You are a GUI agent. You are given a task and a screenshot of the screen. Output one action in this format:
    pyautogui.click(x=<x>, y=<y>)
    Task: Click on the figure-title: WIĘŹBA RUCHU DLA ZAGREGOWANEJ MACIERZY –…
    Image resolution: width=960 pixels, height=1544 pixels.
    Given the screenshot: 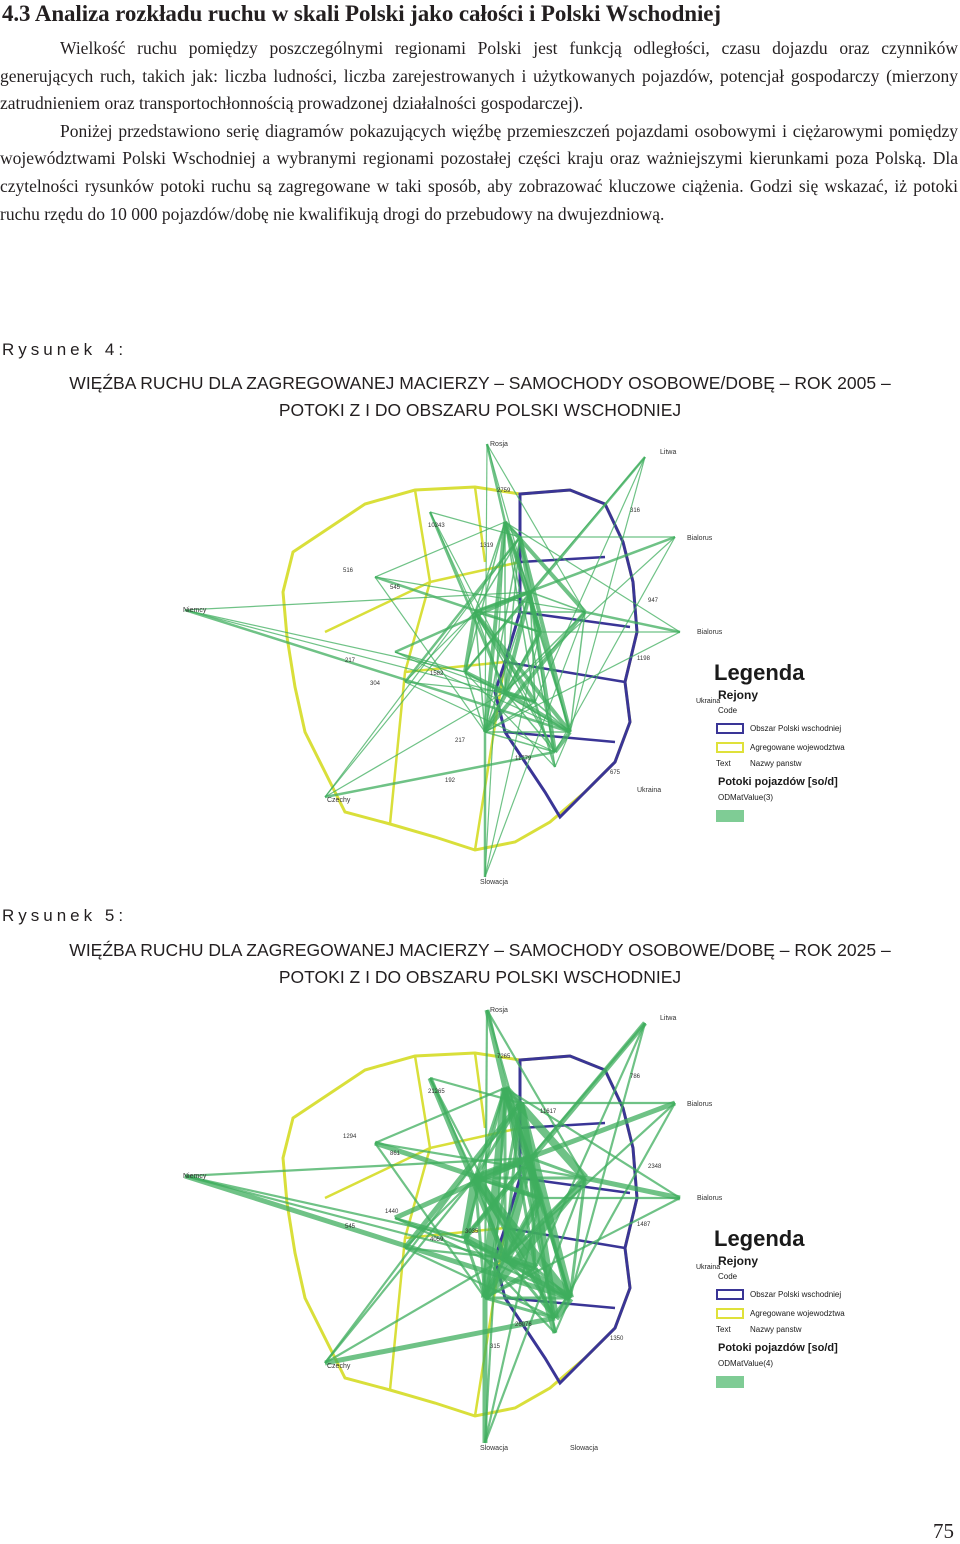 What is the action you would take?
    pyautogui.click(x=480, y=964)
    